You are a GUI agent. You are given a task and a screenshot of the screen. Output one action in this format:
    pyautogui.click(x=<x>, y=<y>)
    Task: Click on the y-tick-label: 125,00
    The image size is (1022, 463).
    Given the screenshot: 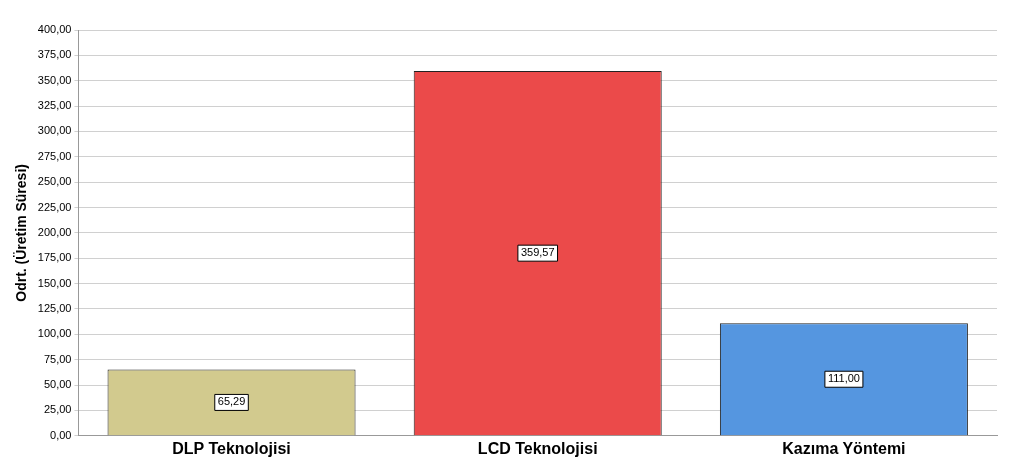 What is the action you would take?
    pyautogui.click(x=54, y=308)
    